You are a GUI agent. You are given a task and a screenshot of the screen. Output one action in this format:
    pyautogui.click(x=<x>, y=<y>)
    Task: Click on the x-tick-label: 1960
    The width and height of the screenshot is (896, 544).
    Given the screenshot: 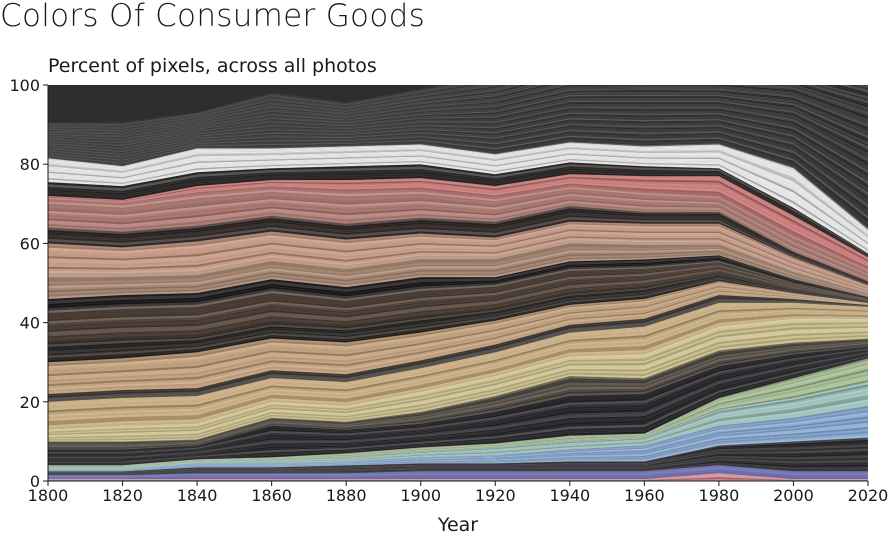 What is the action you would take?
    pyautogui.click(x=644, y=495)
    